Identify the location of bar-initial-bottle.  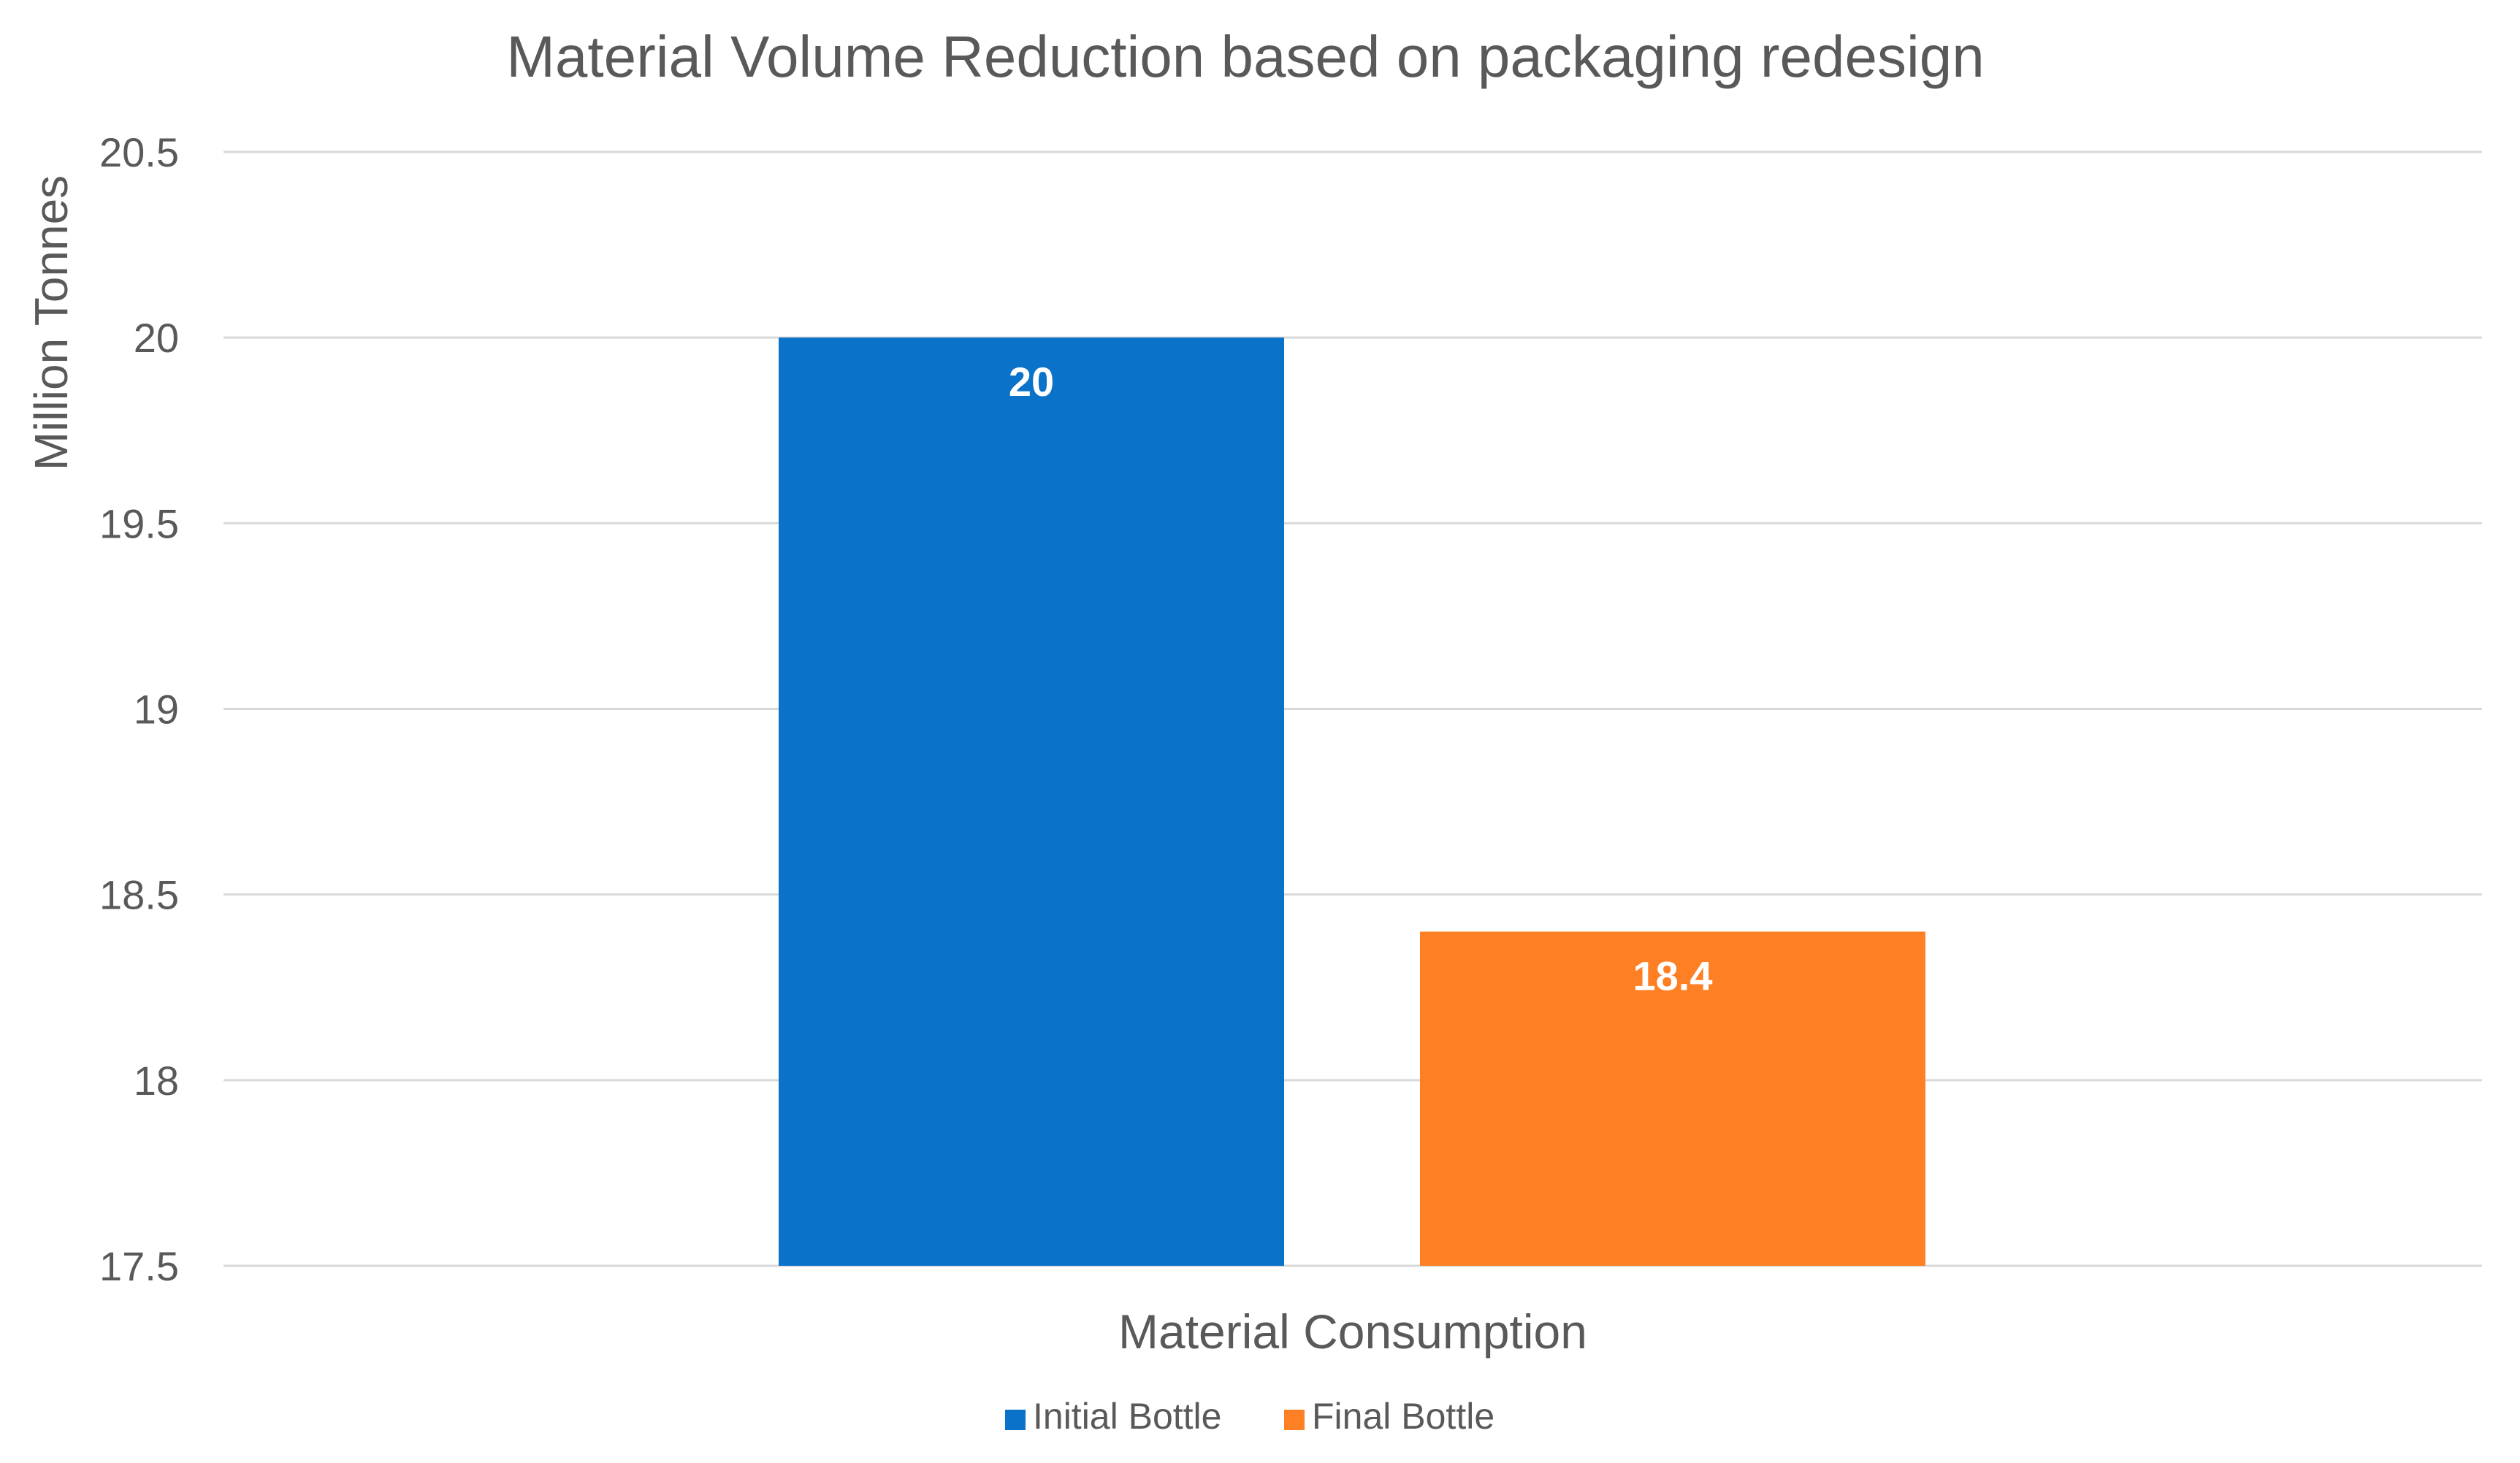
(1031, 802).